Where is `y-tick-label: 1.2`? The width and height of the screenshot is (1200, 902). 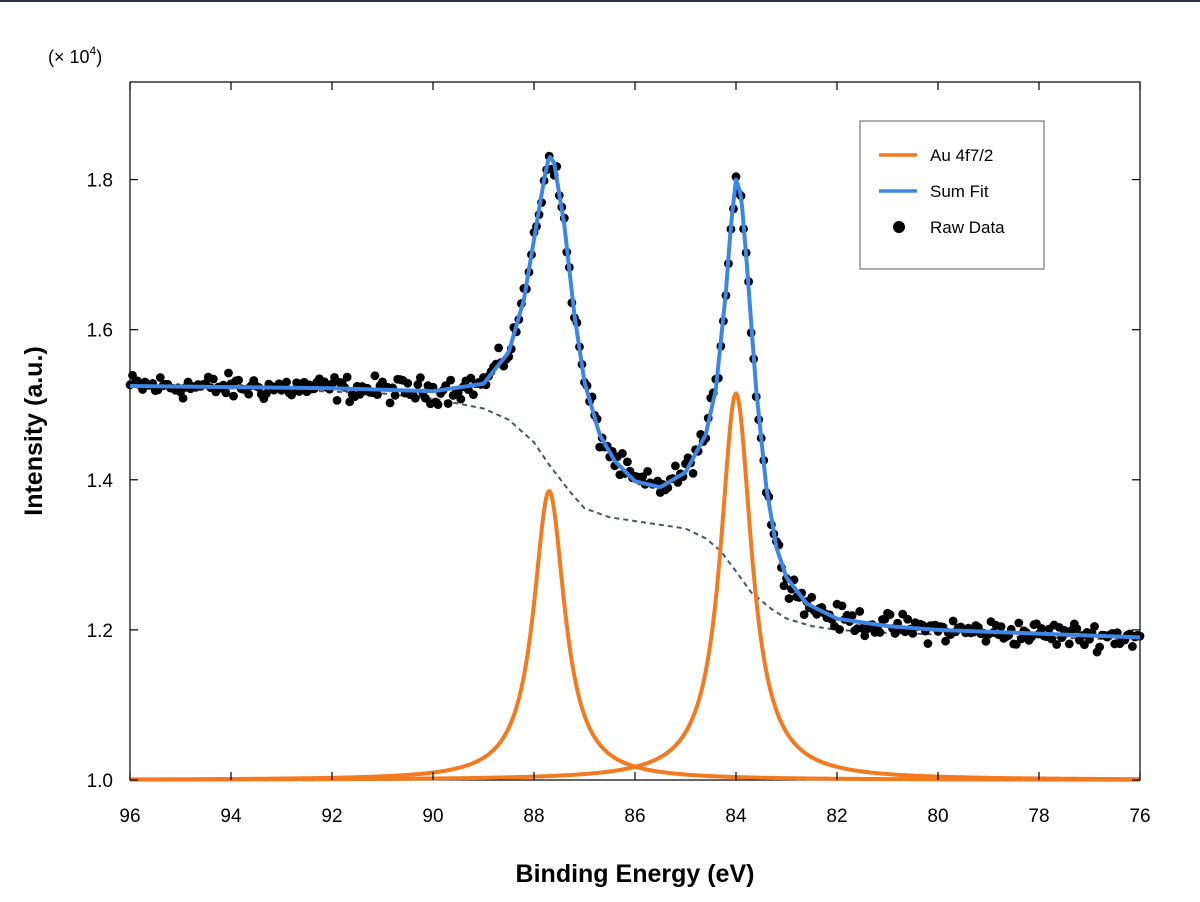 y-tick-label: 1.2 is located at coordinates (100, 631).